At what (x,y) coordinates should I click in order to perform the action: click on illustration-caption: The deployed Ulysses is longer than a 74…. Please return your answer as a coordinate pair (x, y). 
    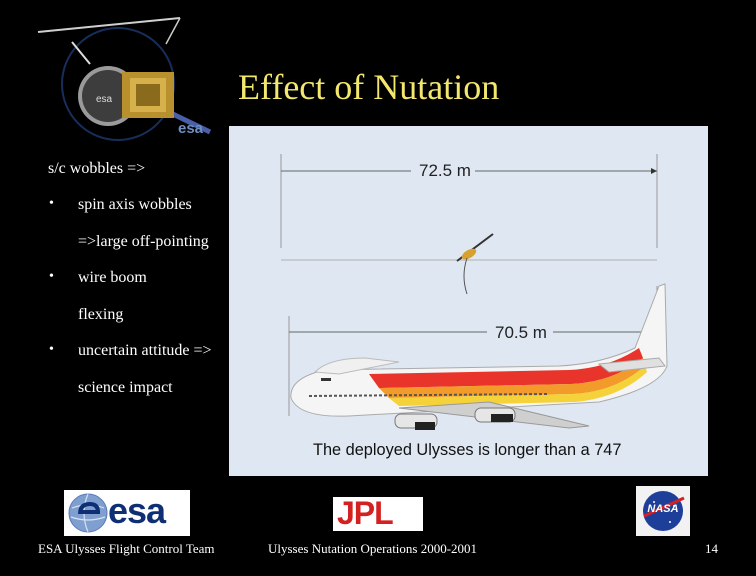
    Looking at the image, I should click on (467, 449).